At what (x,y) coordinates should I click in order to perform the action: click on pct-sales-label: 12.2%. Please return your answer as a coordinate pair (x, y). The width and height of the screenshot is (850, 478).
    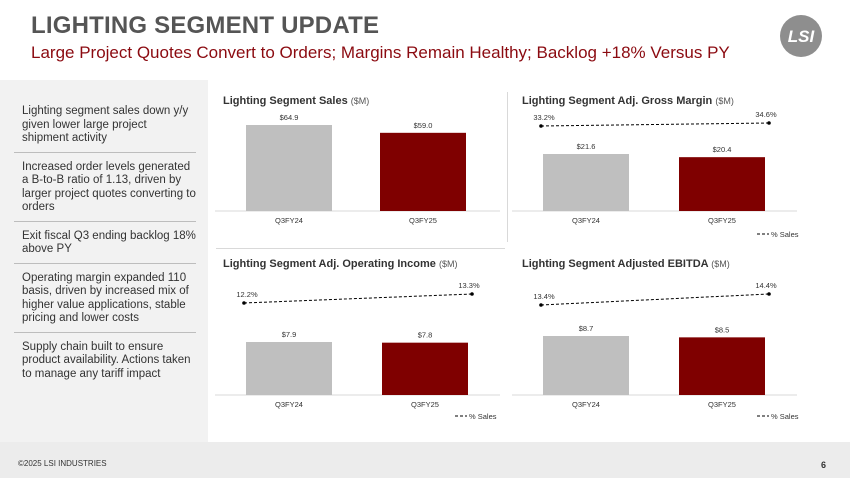
    Looking at the image, I should click on (247, 294).